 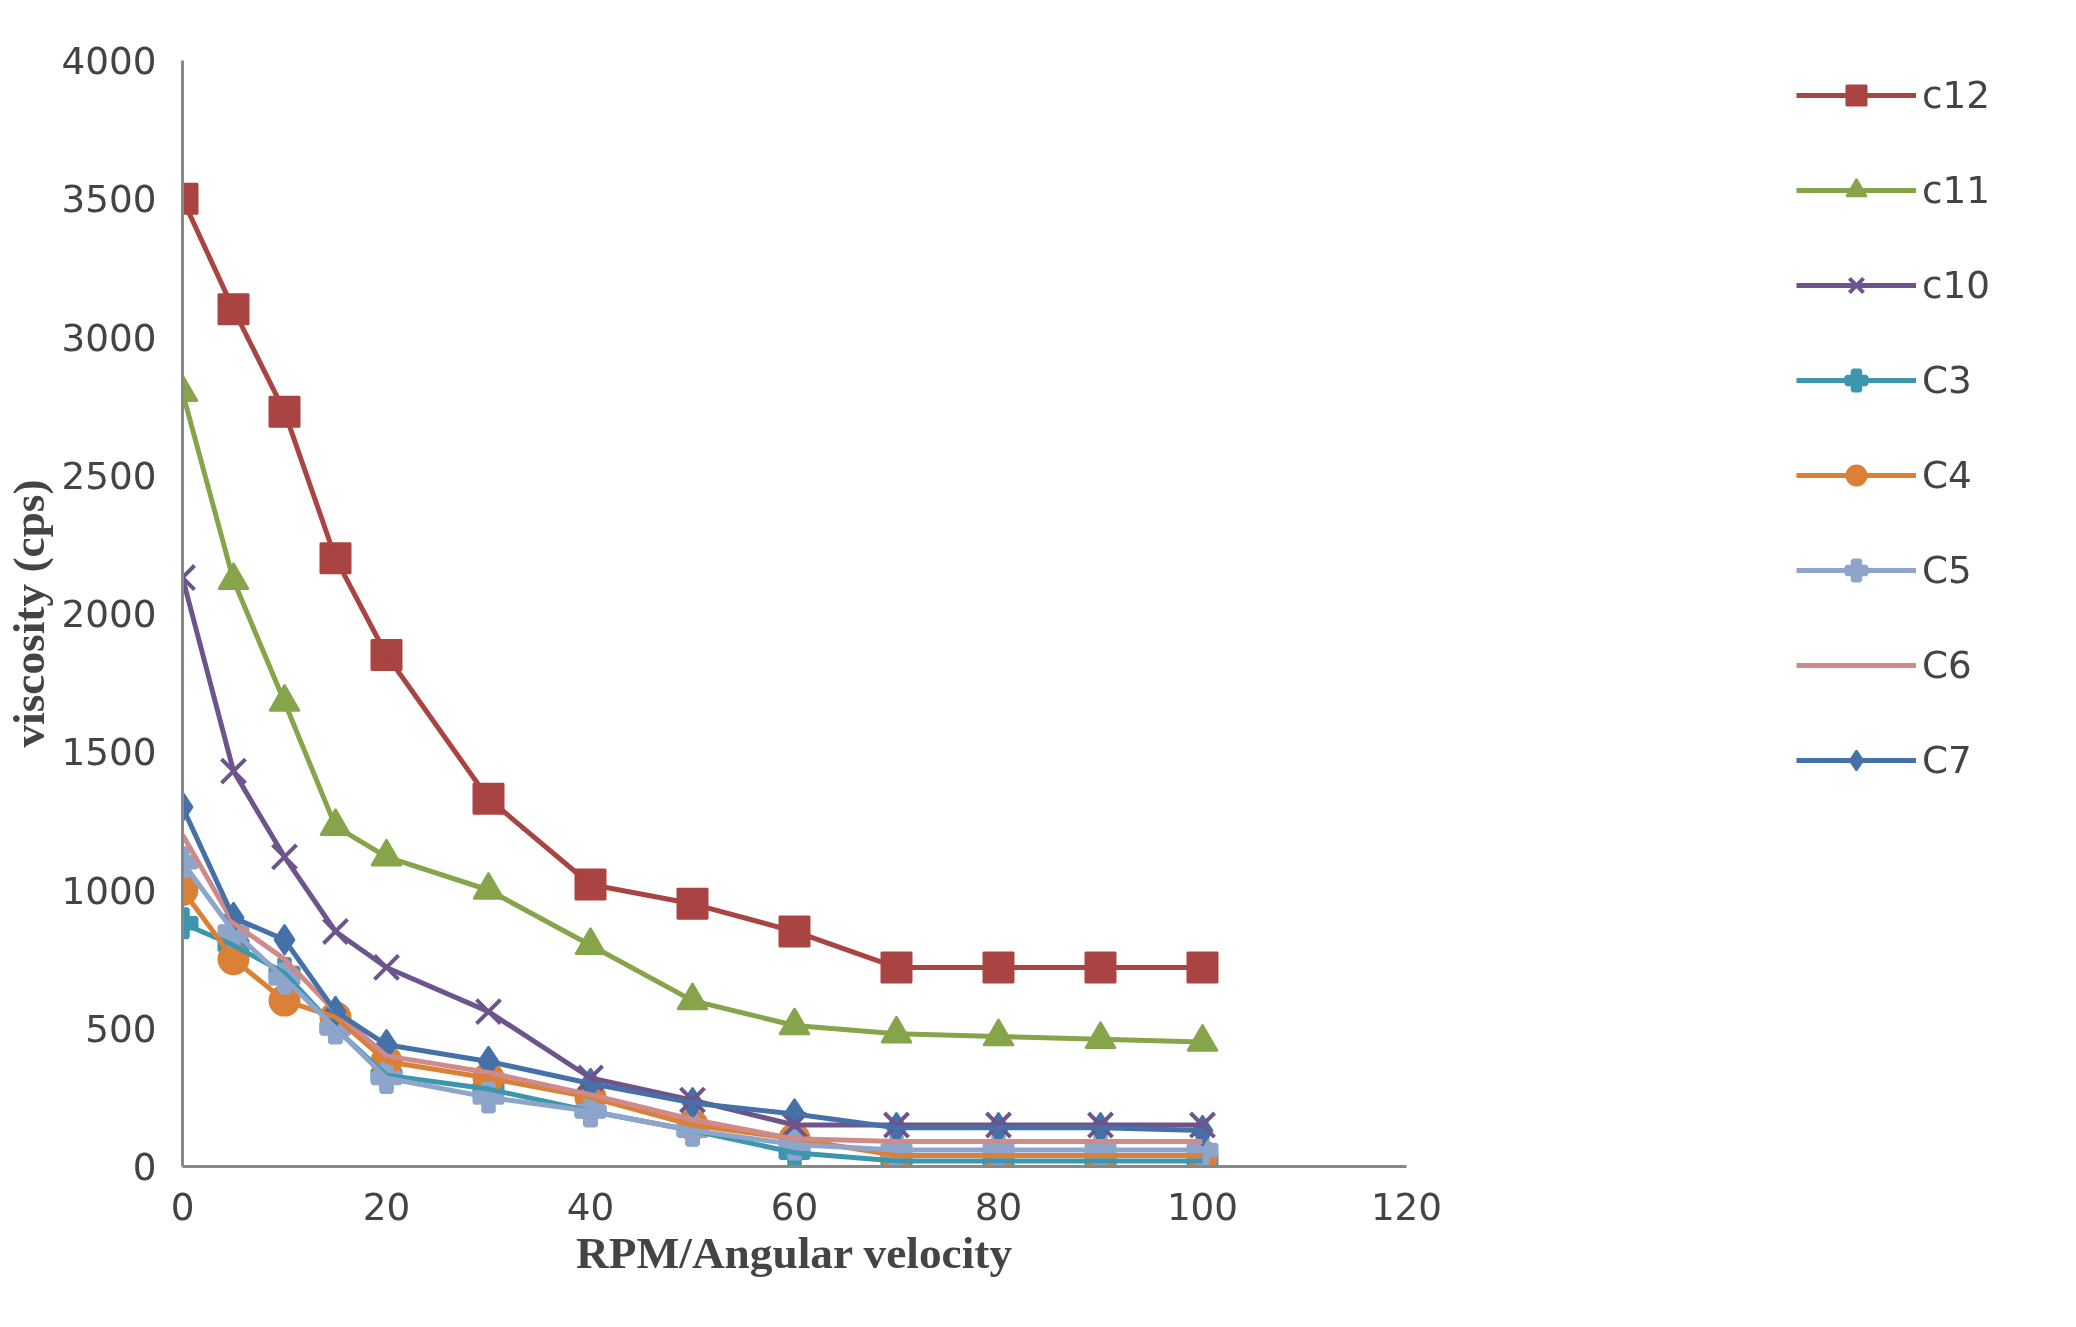 What do you see at coordinates (1946, 570) in the screenshot?
I see `legend-label: C5` at bounding box center [1946, 570].